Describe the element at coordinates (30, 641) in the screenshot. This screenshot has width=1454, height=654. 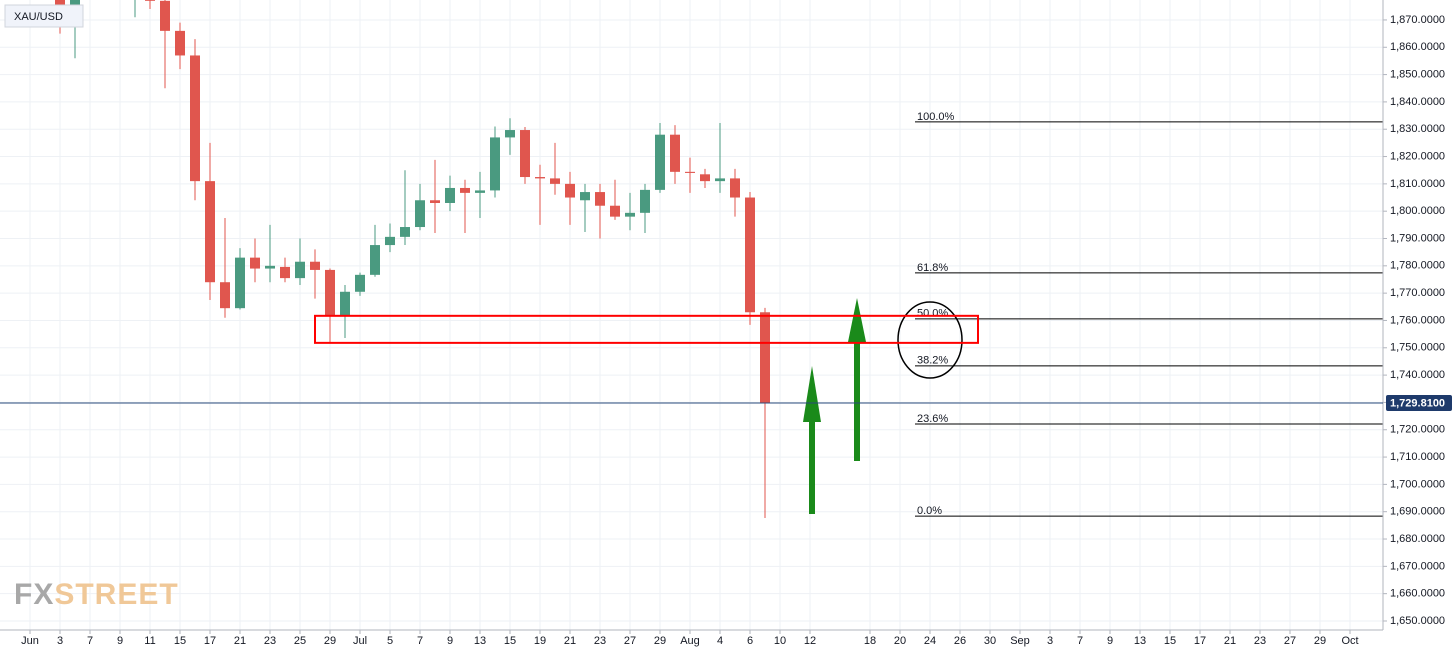
I see `x-tick-label: Jun` at that location.